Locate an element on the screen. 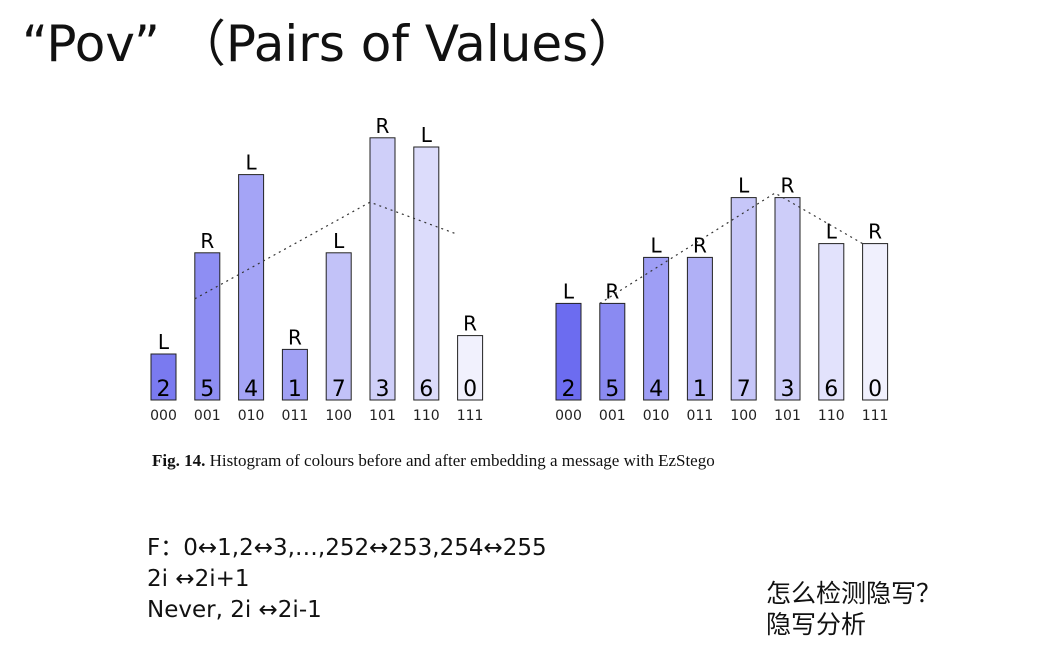 Image resolution: width=1054 pixels, height=648 pixels. histogram-after: 2 L 000 5 R 001 4 L 010 1 R 011 7 L 100 3 R 101 6 L 110 0 R 111 is located at coordinates (721, 299).